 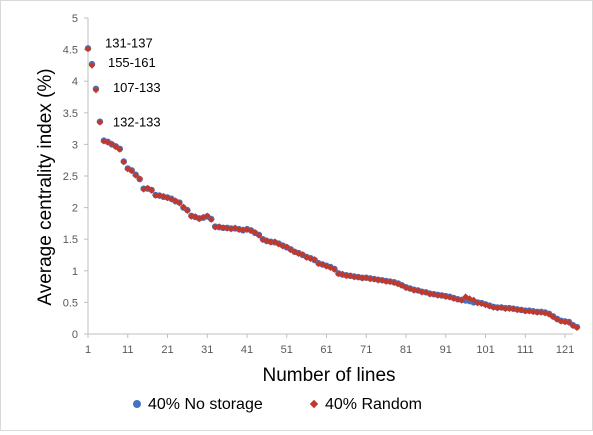 I want to click on y-tick-label: 1, so click(x=75, y=272).